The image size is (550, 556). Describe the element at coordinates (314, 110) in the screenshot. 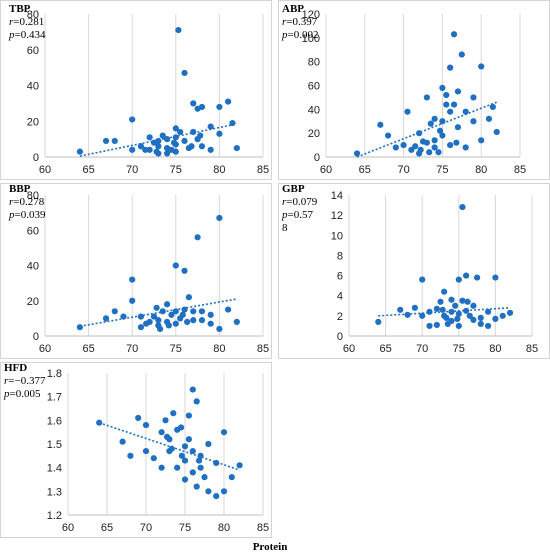

I see `y-tick-label: 40` at that location.